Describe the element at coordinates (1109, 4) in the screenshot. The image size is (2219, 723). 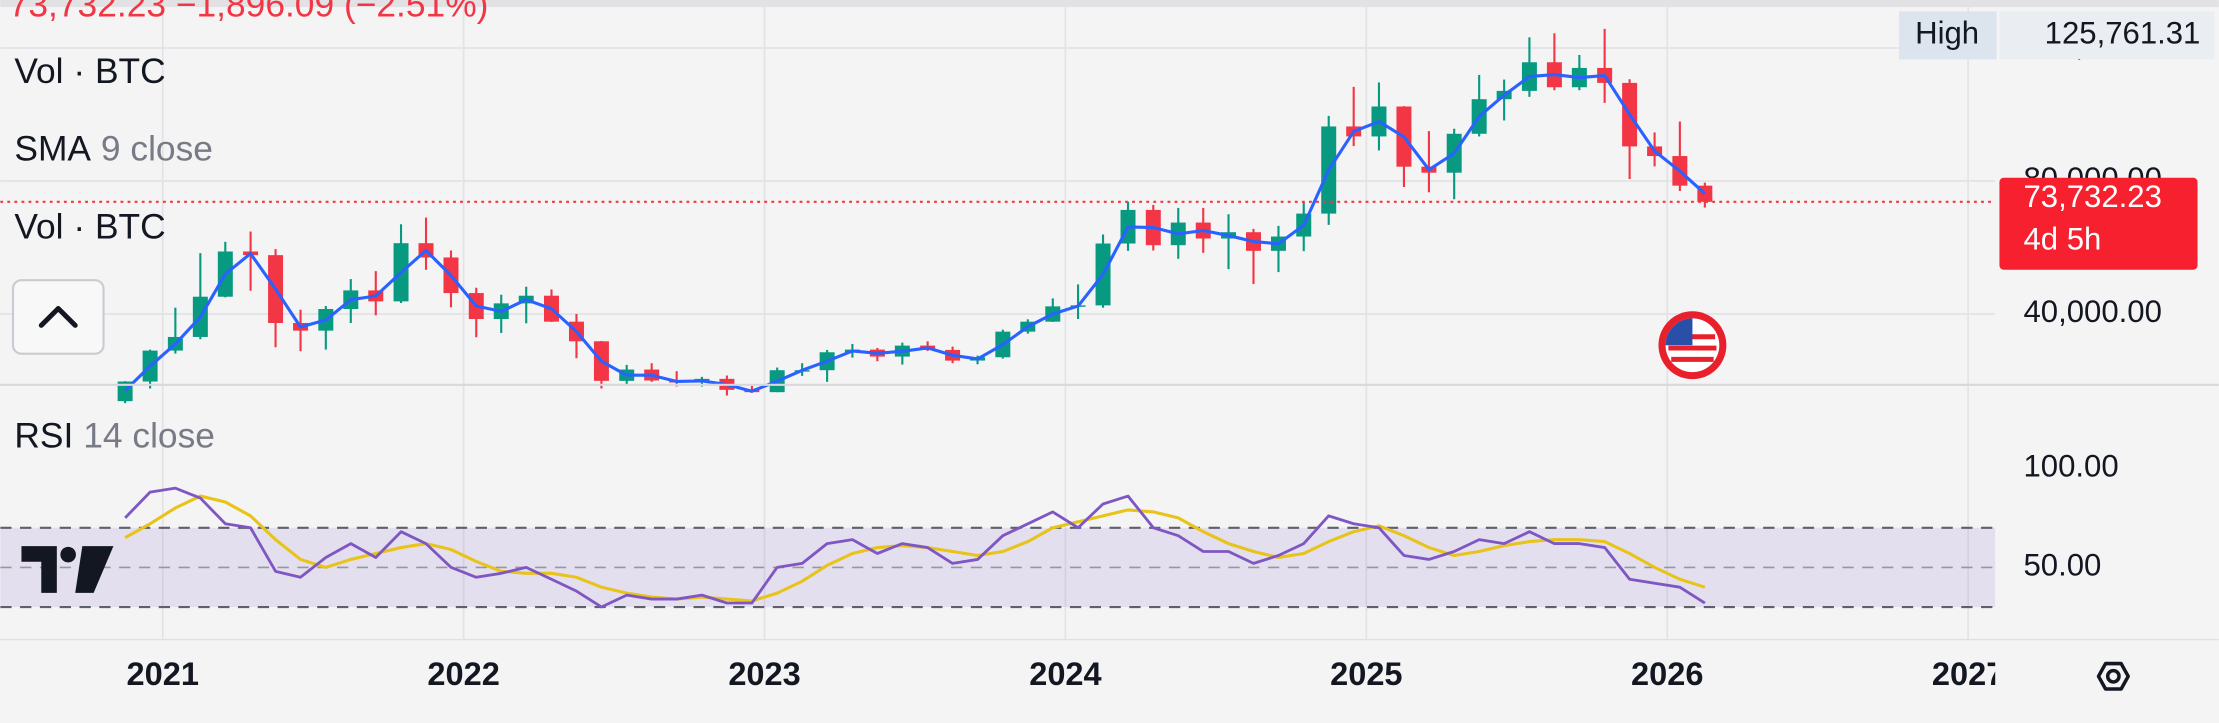
I see `top-edge` at that location.